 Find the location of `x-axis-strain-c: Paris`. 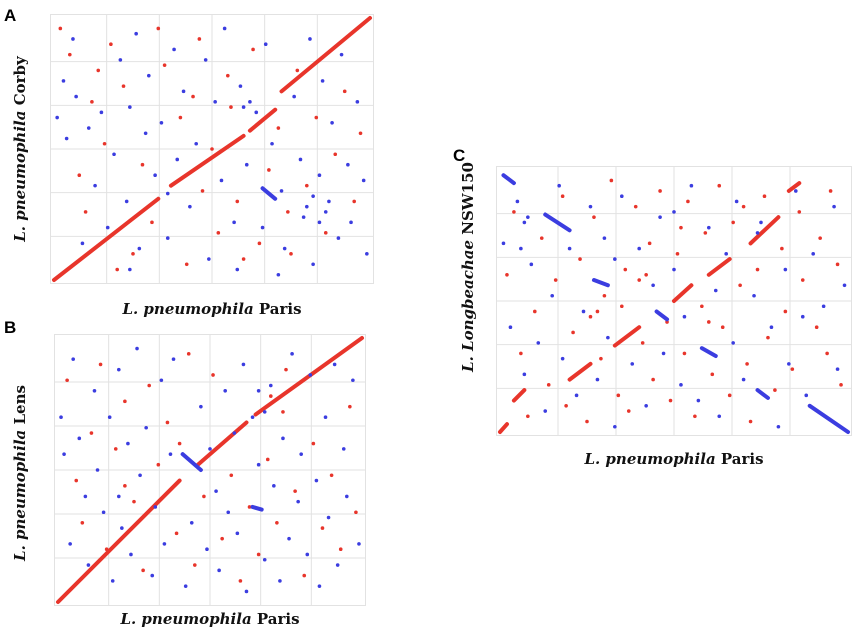

x-axis-strain-c: Paris is located at coordinates (742, 459).